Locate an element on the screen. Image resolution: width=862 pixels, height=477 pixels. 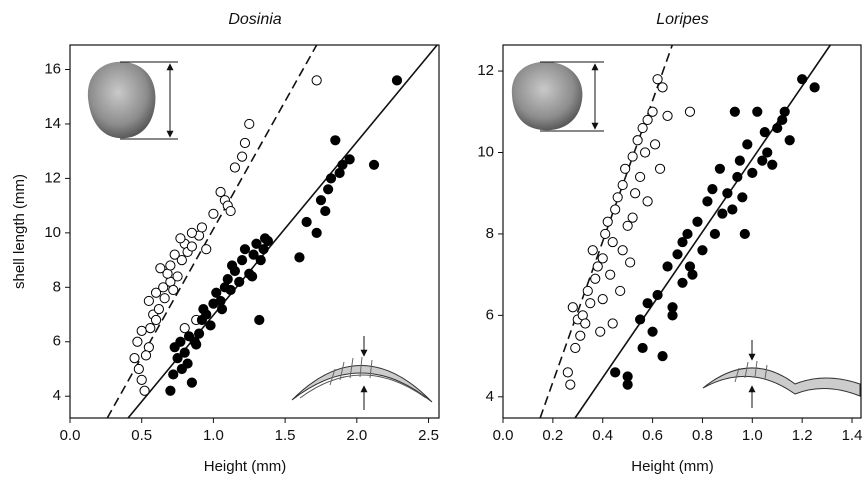
shell-section-diagram is located at coordinates (362, 373).